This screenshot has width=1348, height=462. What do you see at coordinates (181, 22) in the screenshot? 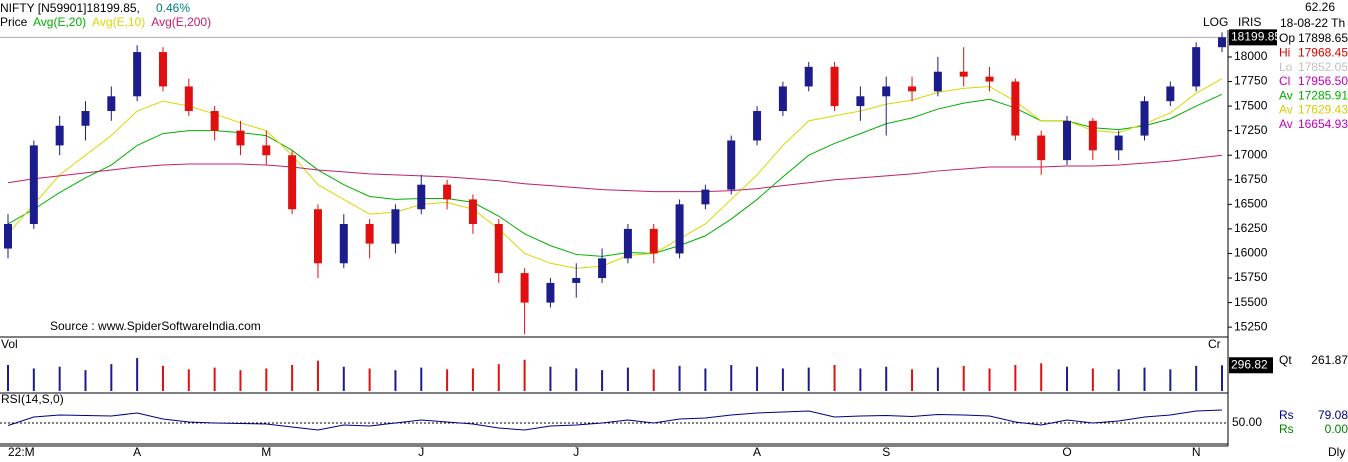
I see `legend-entry: Avg(E,200)` at bounding box center [181, 22].